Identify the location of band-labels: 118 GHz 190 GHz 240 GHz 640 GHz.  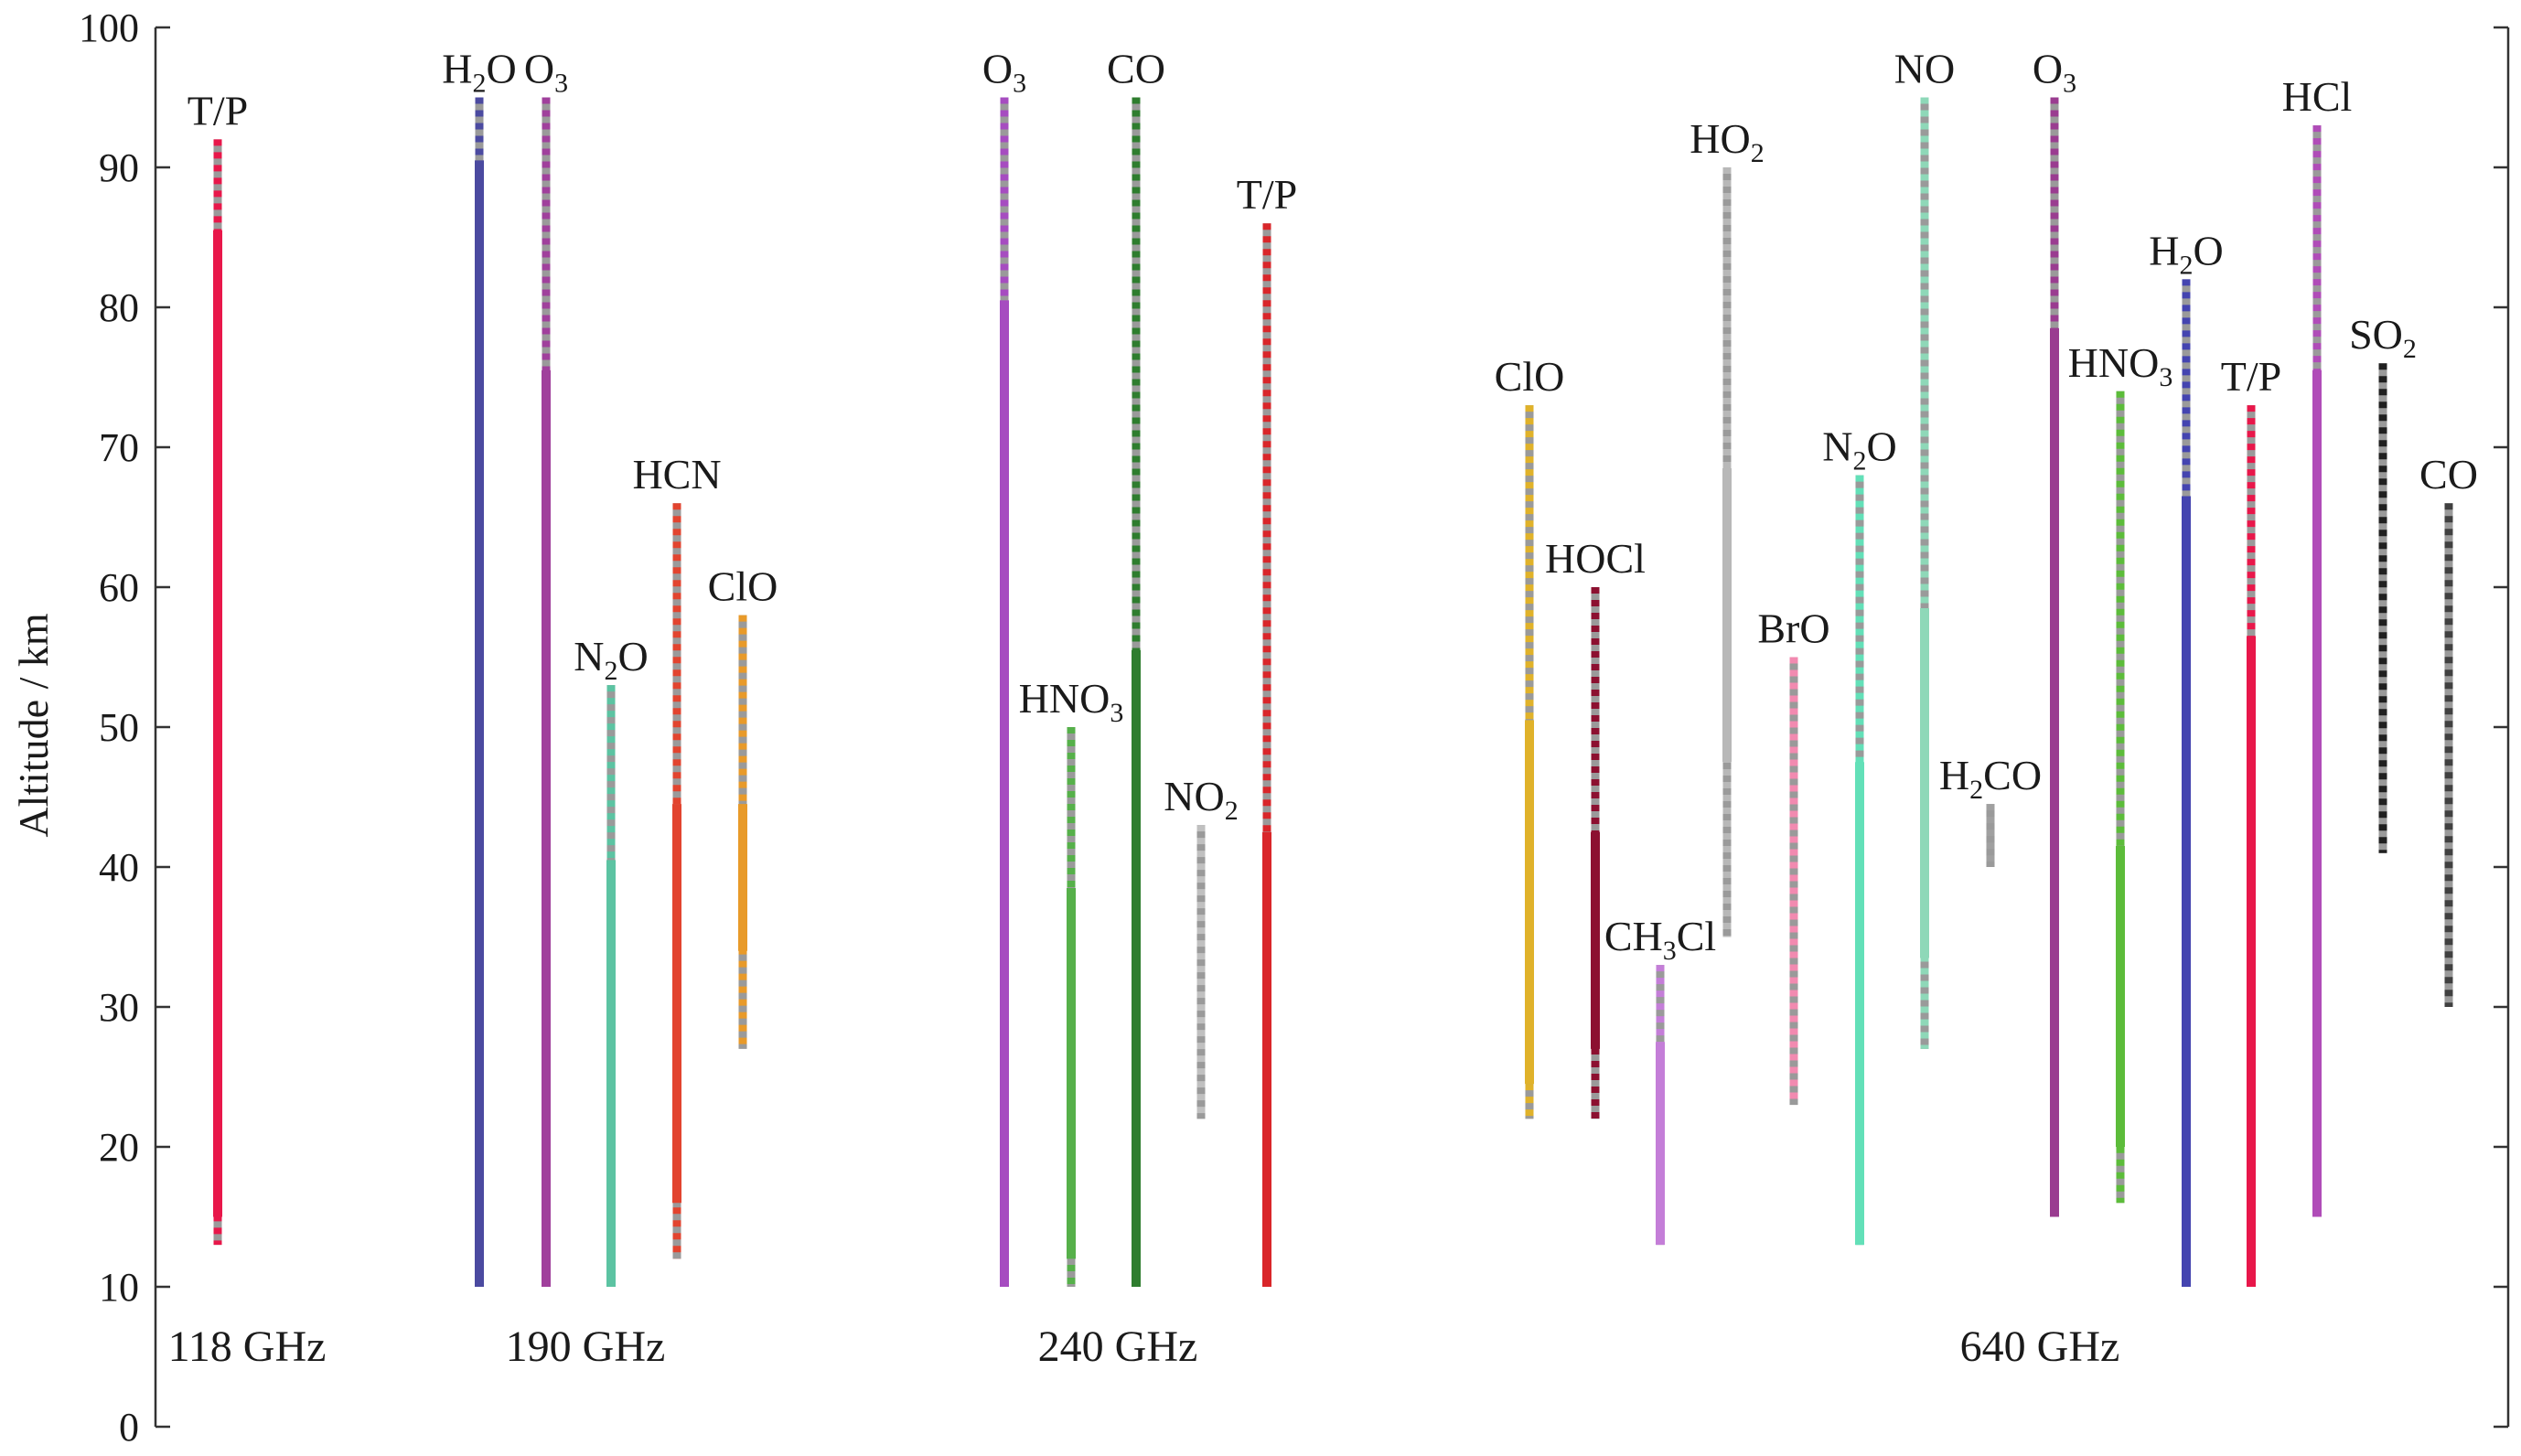
(1144, 1346).